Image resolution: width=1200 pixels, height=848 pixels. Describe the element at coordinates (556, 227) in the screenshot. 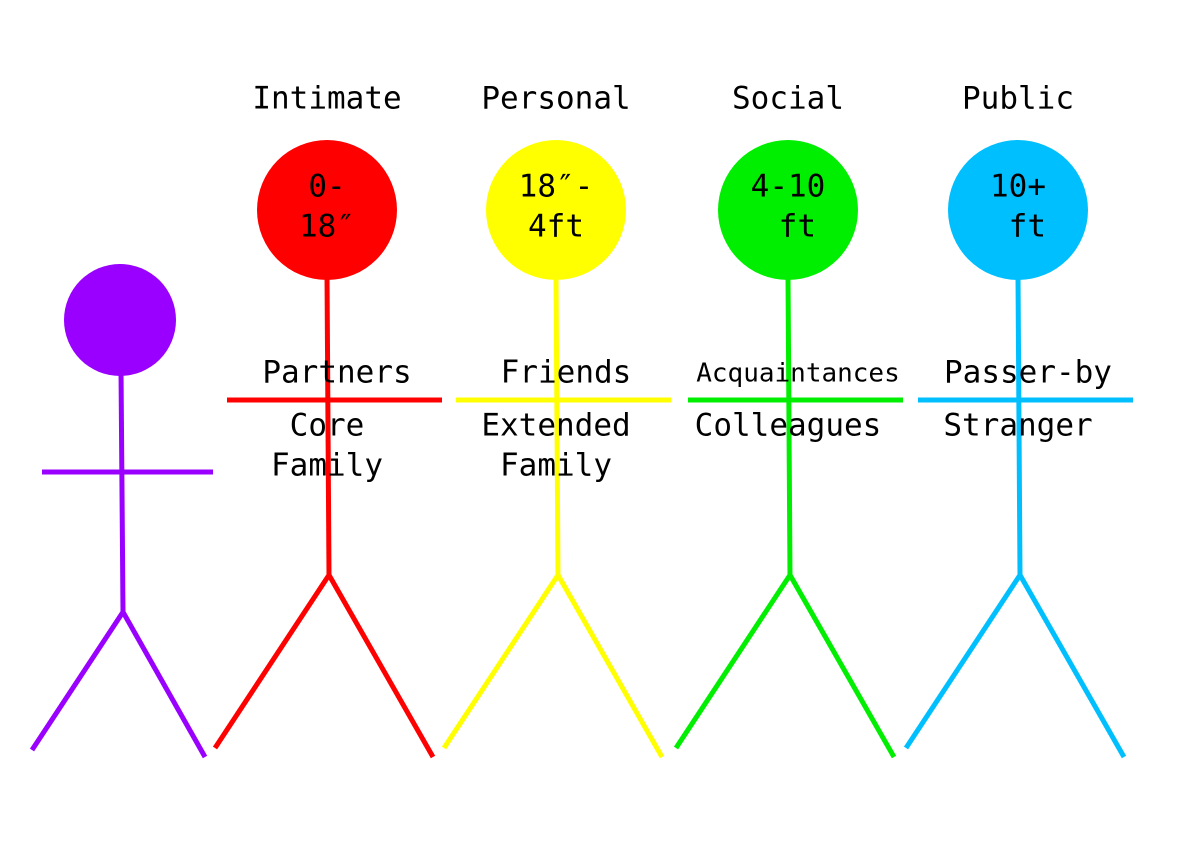

I see `distance: 4ft` at that location.